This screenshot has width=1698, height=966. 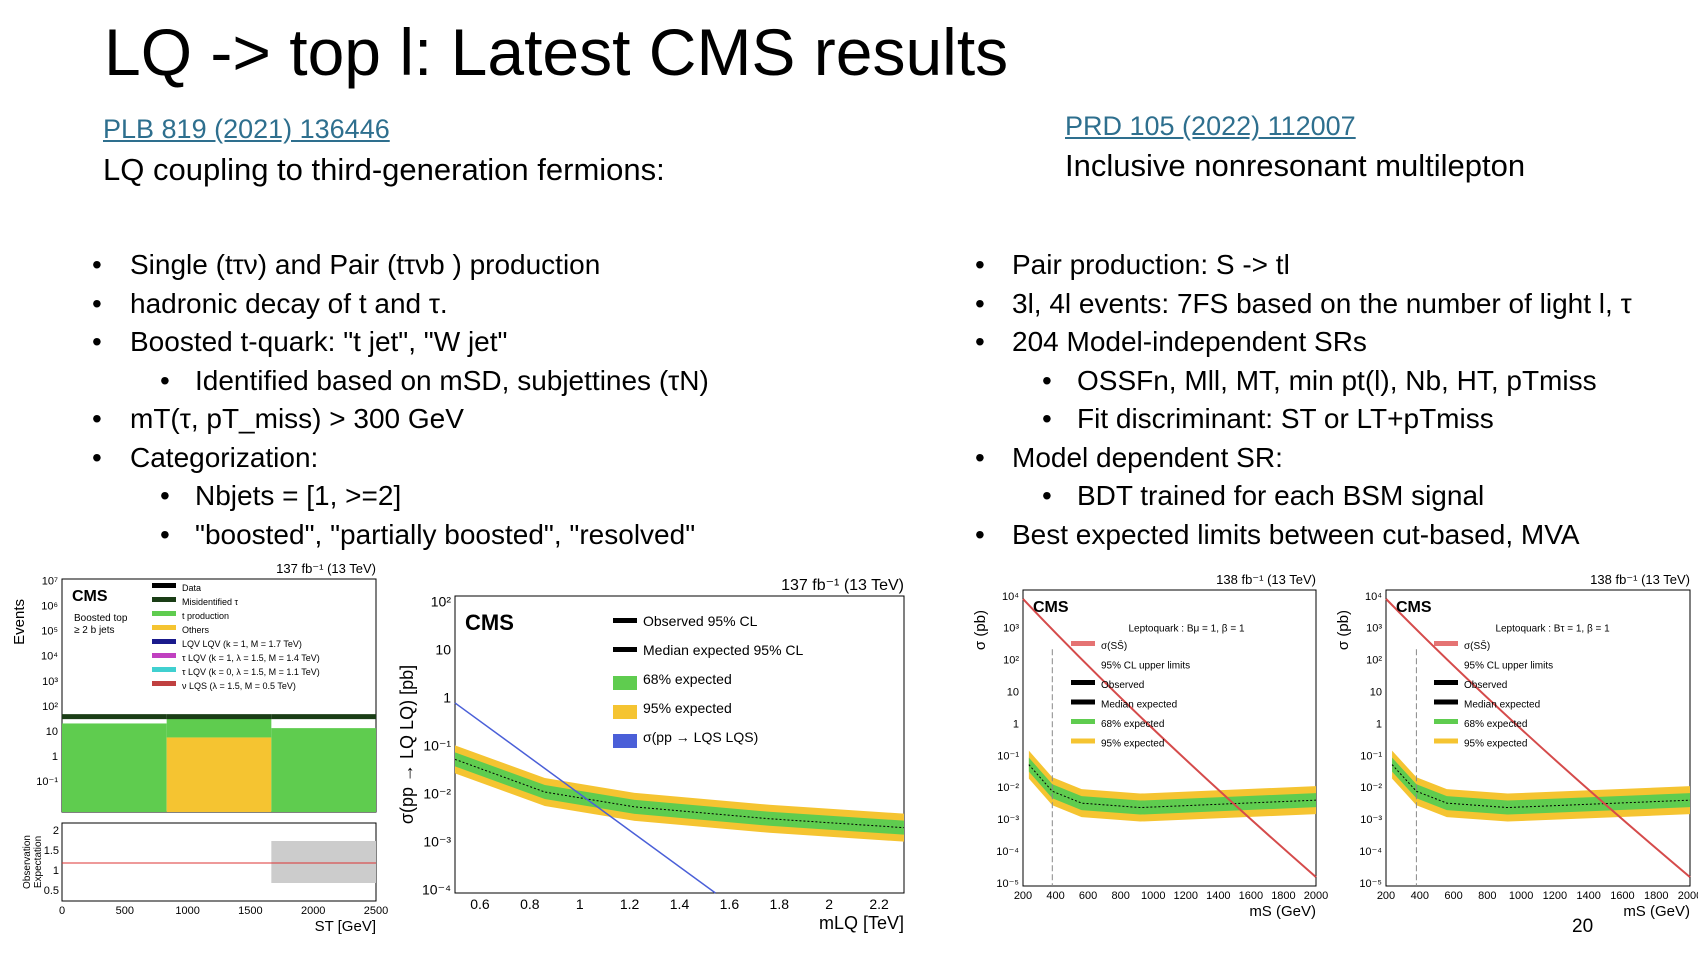 What do you see at coordinates (700, 621) in the screenshot?
I see `legend-entry: Observed 95% CL` at bounding box center [700, 621].